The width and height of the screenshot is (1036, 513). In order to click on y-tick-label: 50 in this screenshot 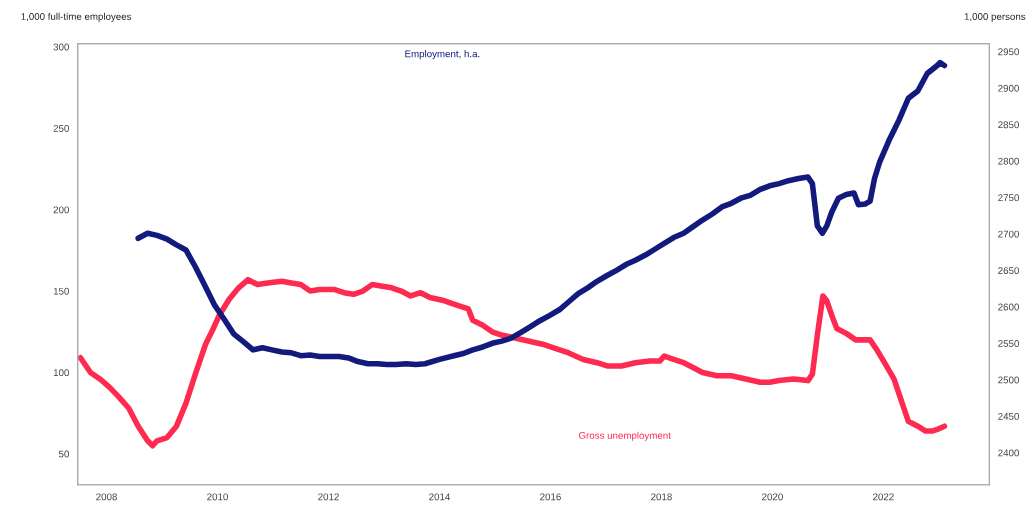, I will do `click(63, 454)`.